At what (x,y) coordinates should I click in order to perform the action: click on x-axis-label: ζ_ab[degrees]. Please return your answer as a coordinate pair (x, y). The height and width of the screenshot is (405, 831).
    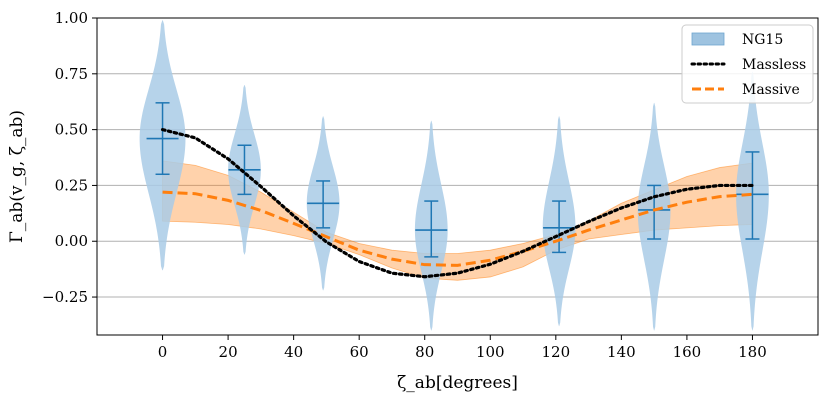
    Looking at the image, I should click on (457, 383).